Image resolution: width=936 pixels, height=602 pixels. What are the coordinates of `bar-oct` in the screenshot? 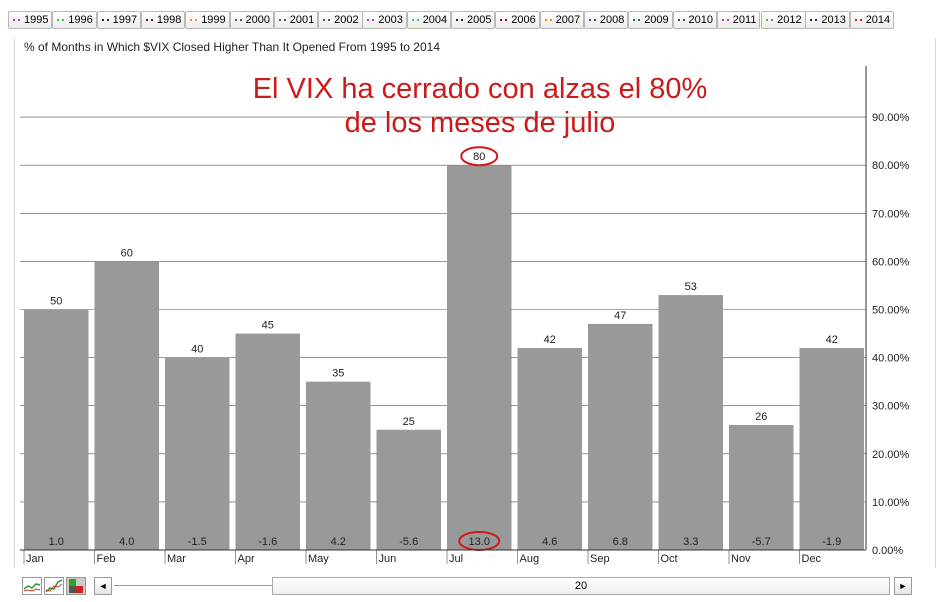 It's located at (690, 422).